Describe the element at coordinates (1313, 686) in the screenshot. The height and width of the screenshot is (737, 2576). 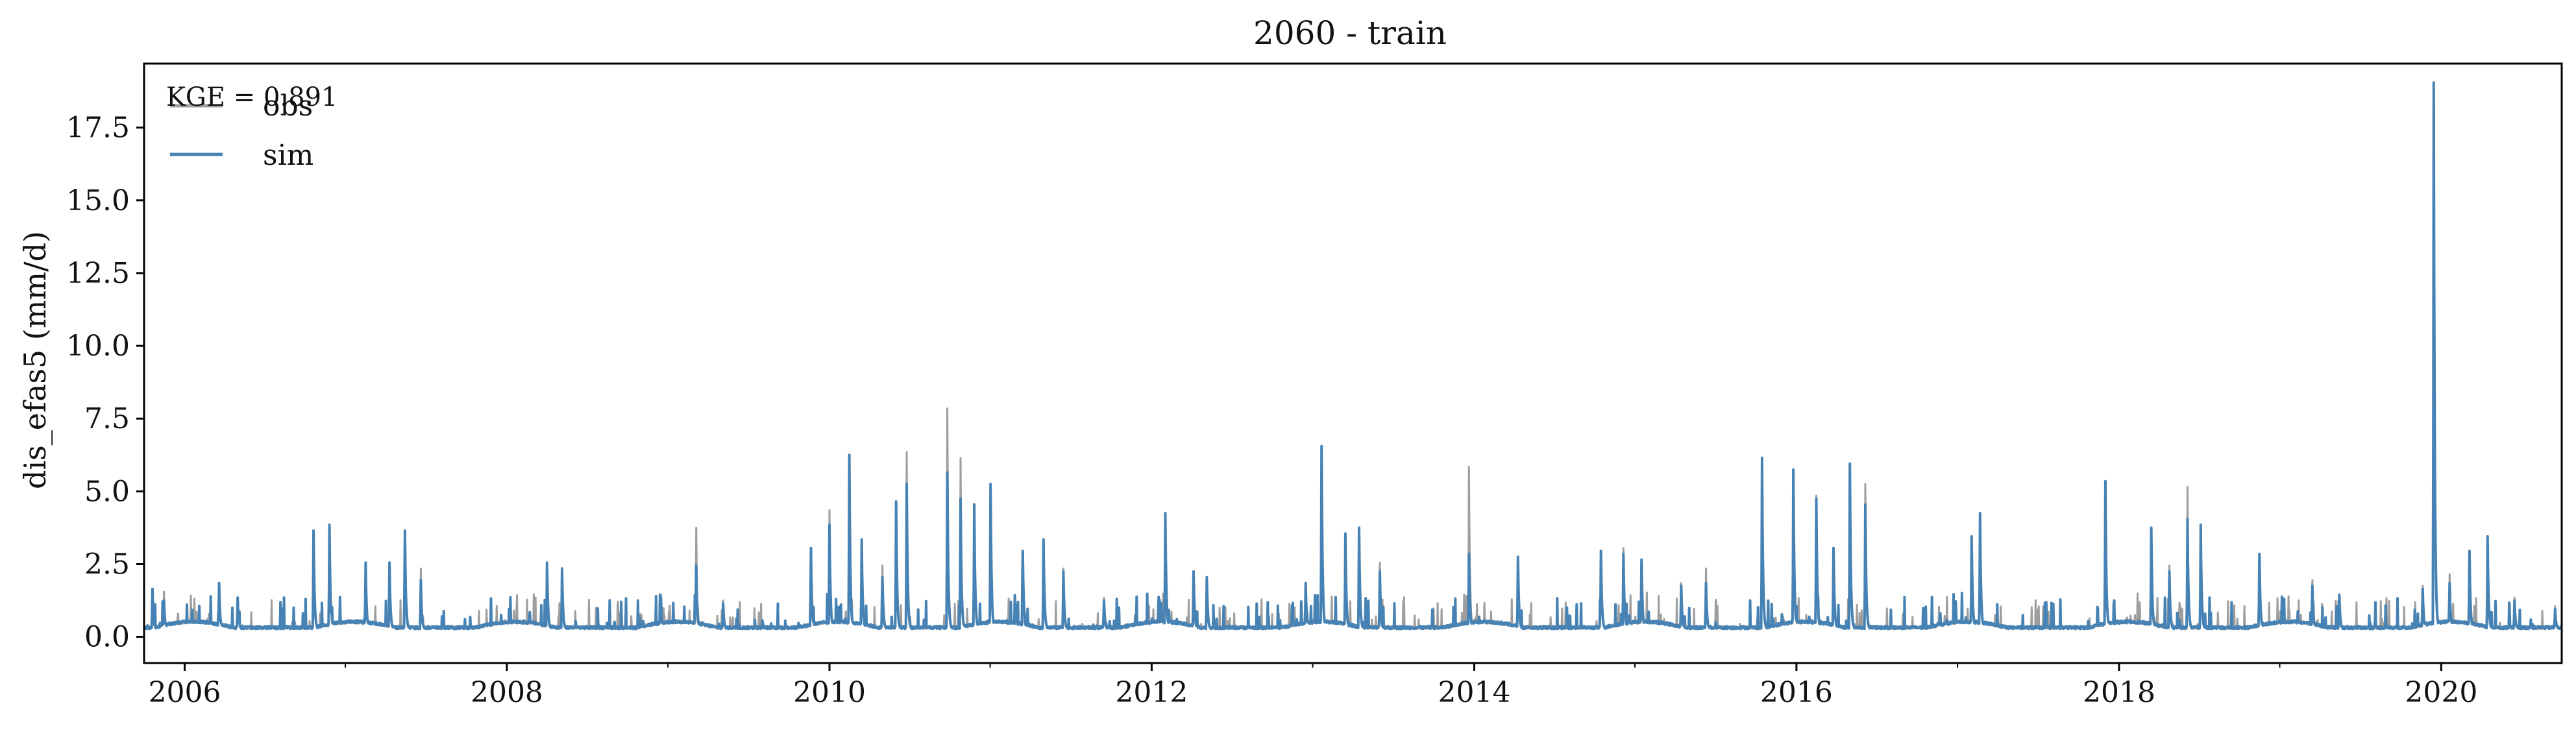
I see `x-axis: 2006 2008 2010 2012 2014 2016 2018 2020` at that location.